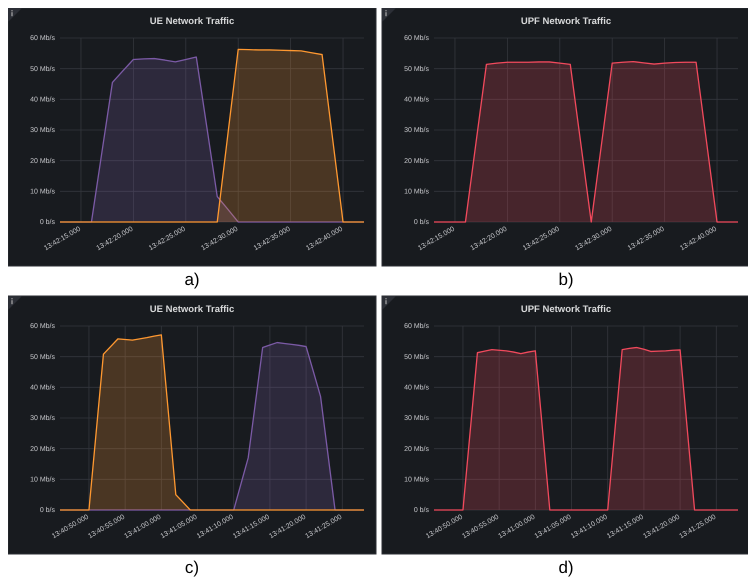 The height and width of the screenshot is (586, 756). I want to click on text: c), so click(192, 567).